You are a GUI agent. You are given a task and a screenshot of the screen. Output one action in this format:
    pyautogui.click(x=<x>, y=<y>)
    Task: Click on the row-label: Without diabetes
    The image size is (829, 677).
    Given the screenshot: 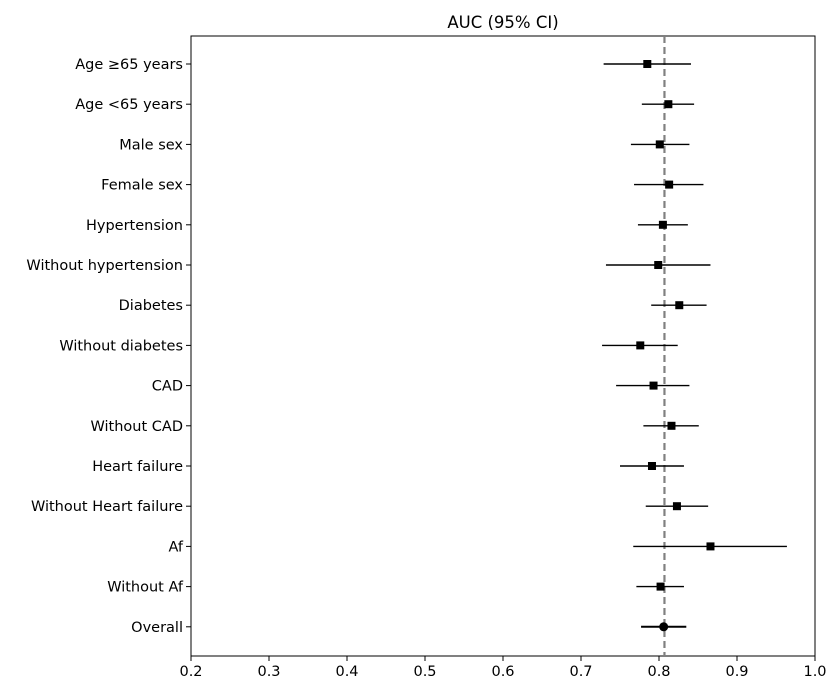 What is the action you would take?
    pyautogui.click(x=121, y=346)
    